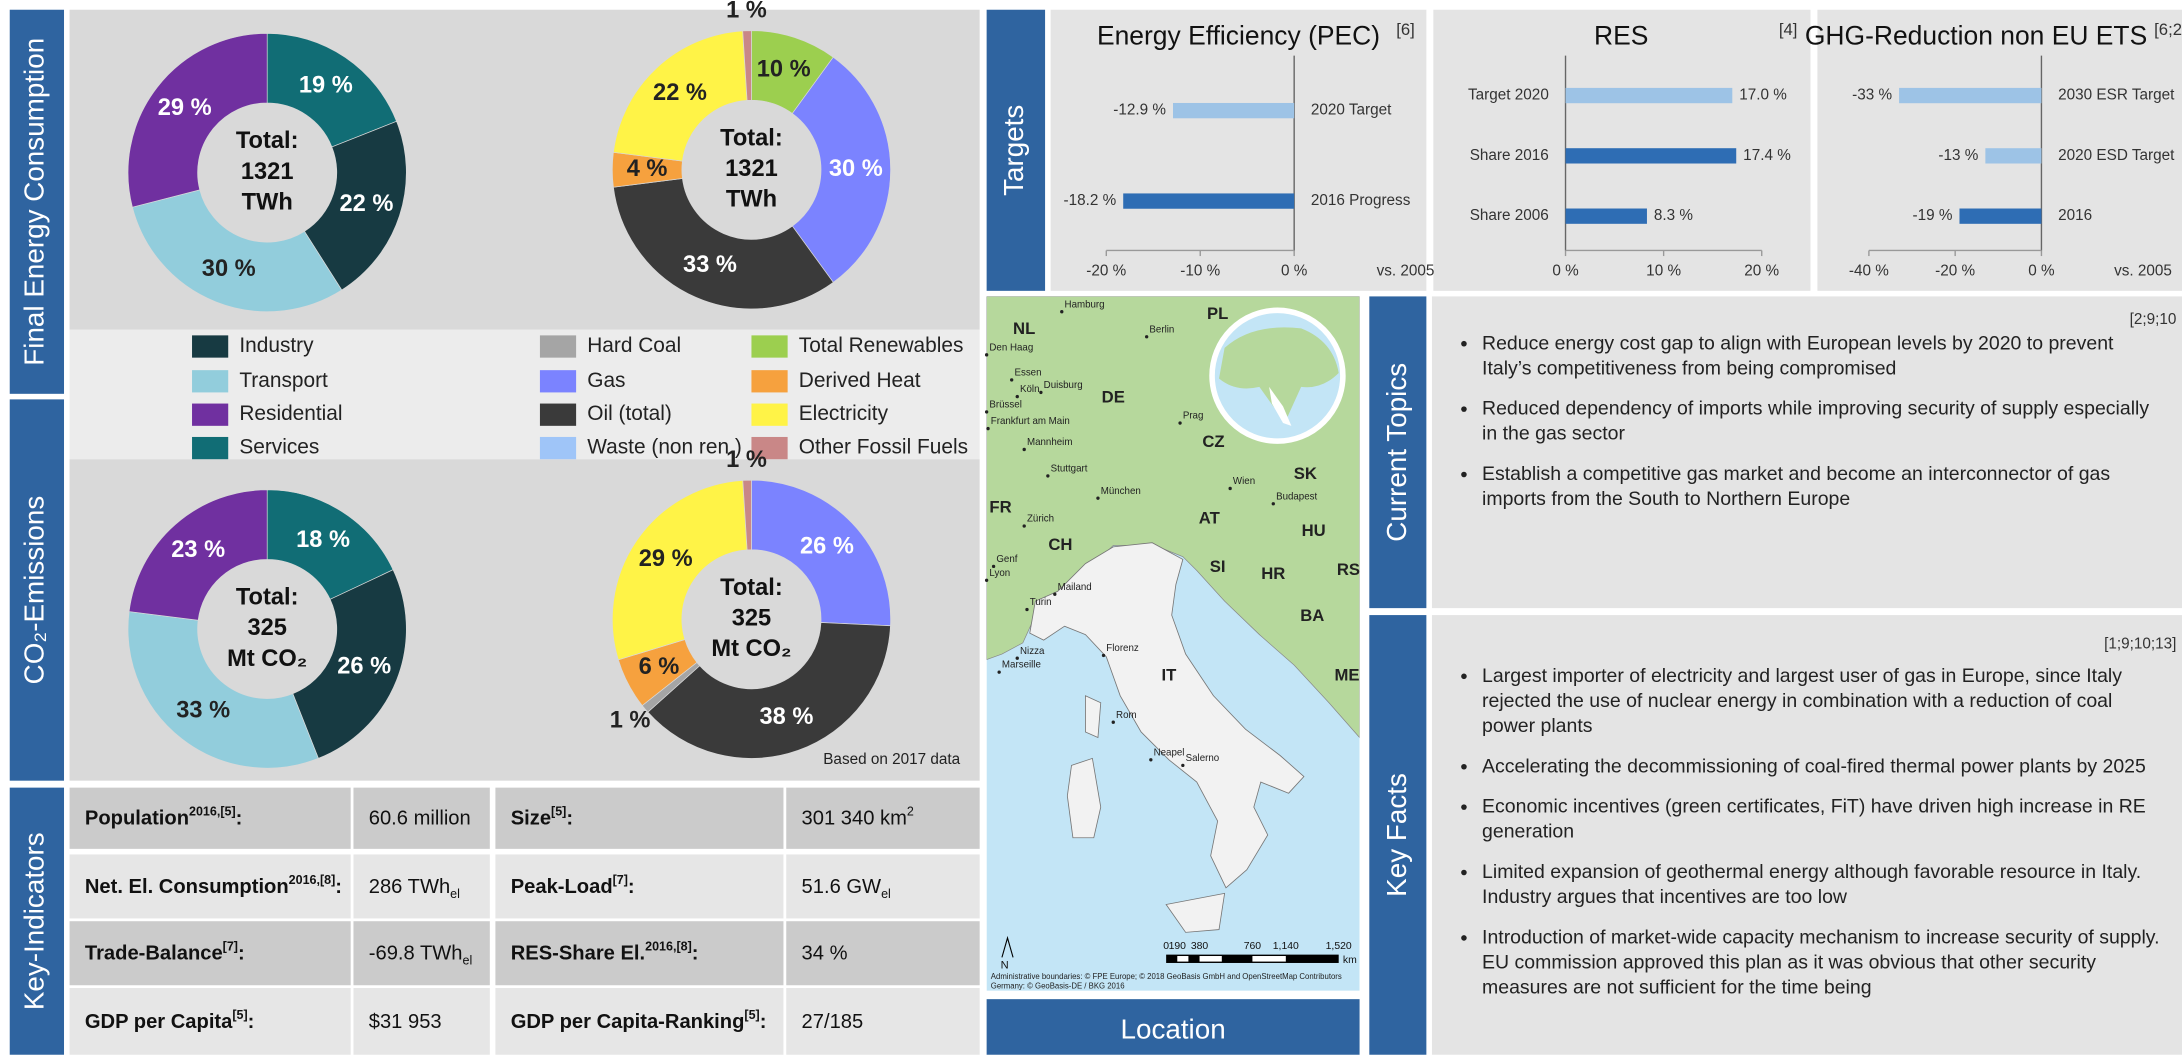 The width and height of the screenshot is (2182, 1055). I want to click on pie-value-label: 22 %, so click(680, 93).